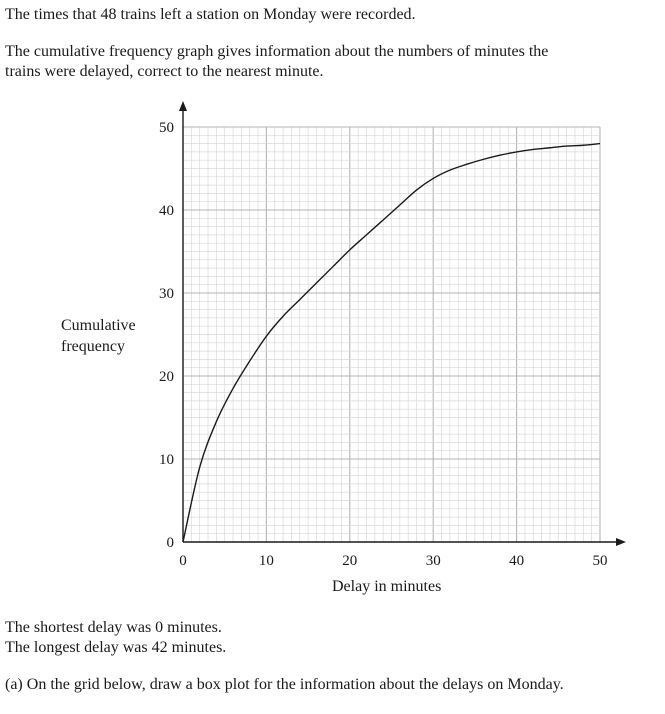  Describe the element at coordinates (171, 543) in the screenshot. I see `y-tick-label: 0` at that location.